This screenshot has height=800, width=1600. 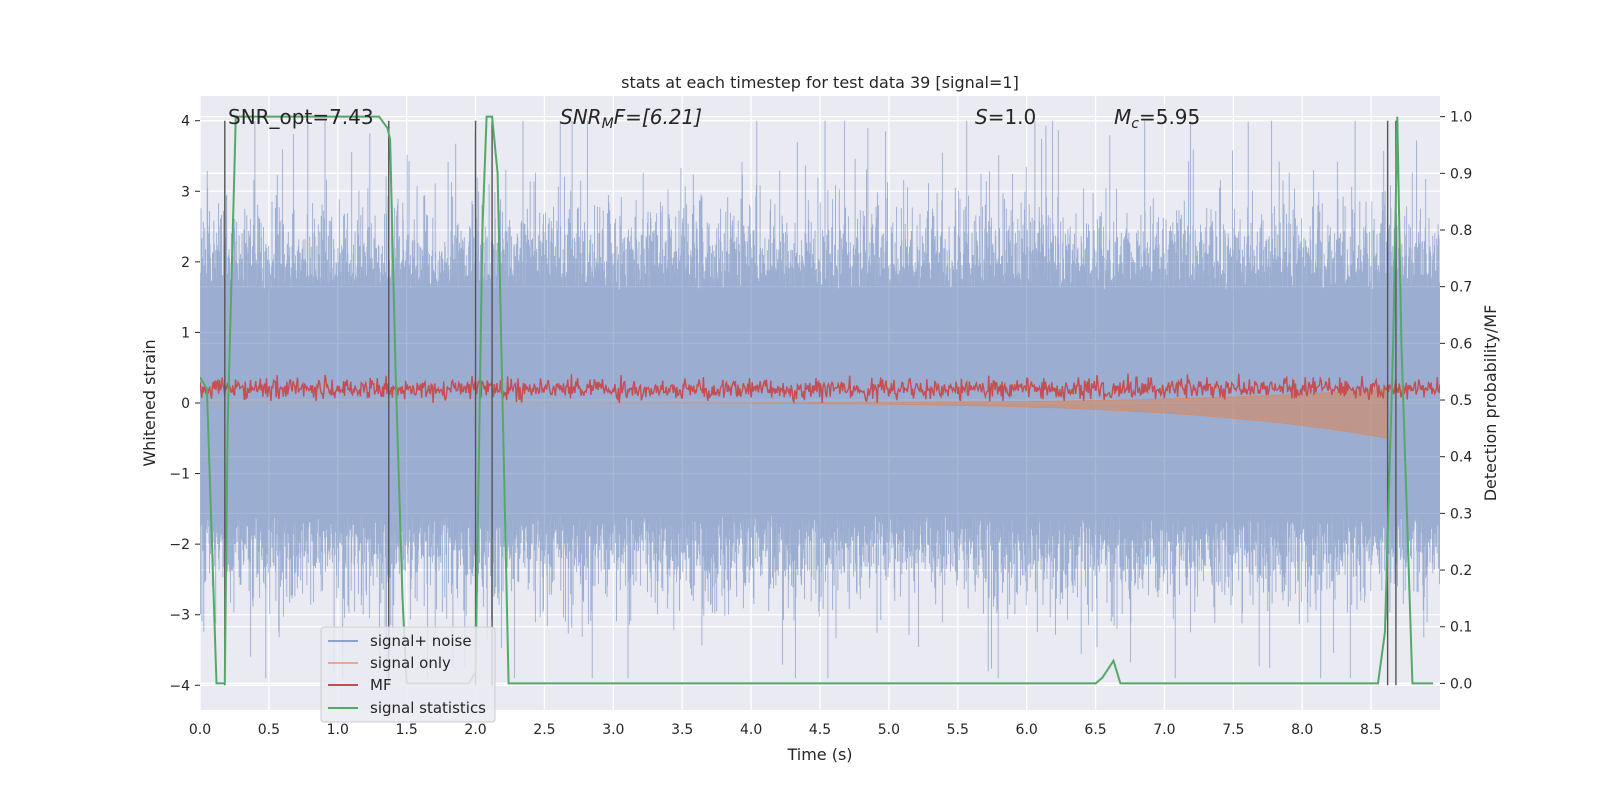 I want to click on y-tick-label-7: −3, so click(x=179, y=616).